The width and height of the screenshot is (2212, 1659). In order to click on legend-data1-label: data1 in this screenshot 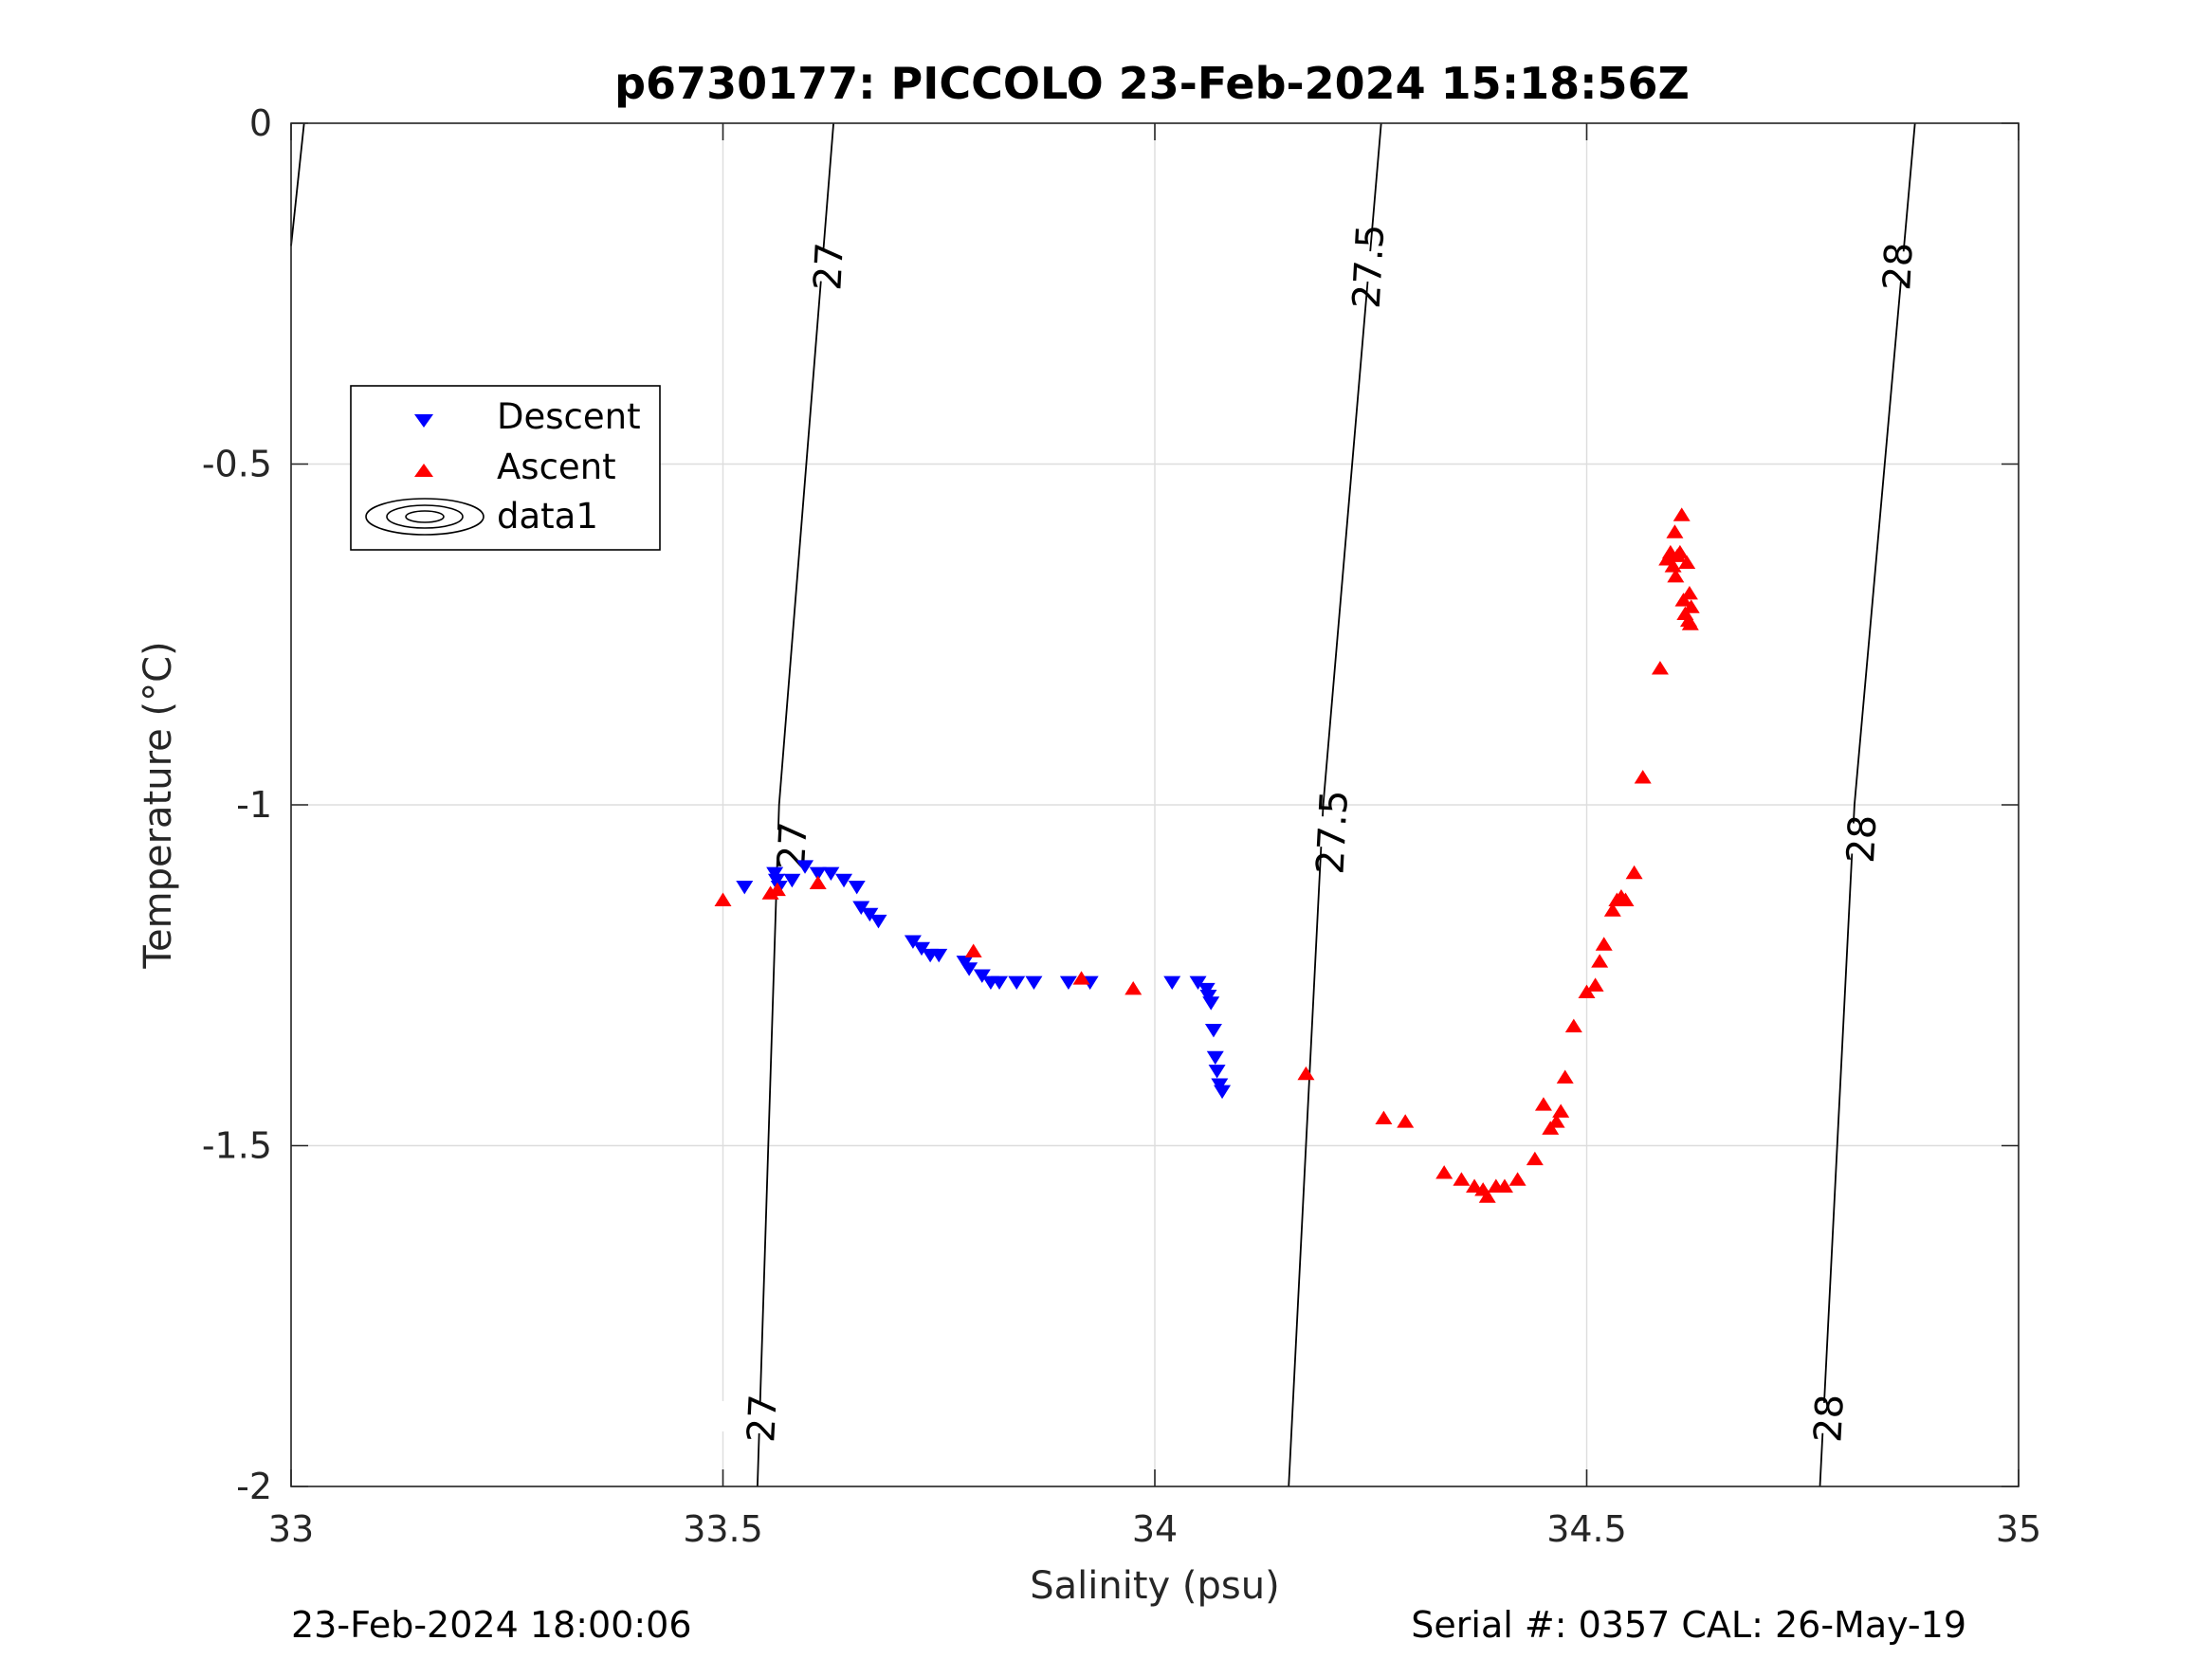, I will do `click(547, 516)`.